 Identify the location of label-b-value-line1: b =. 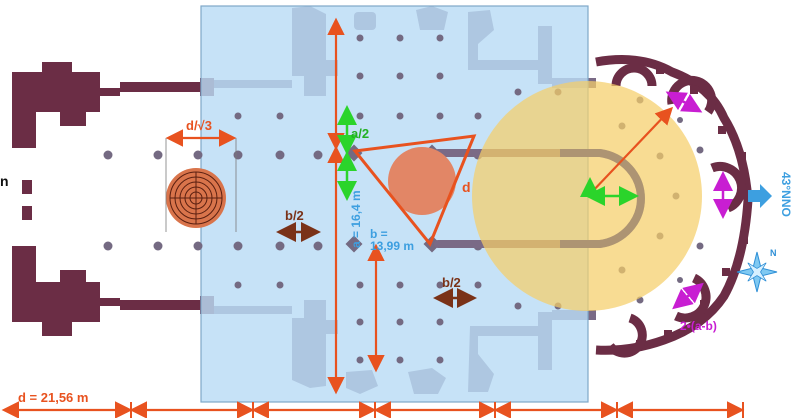
(379, 234).